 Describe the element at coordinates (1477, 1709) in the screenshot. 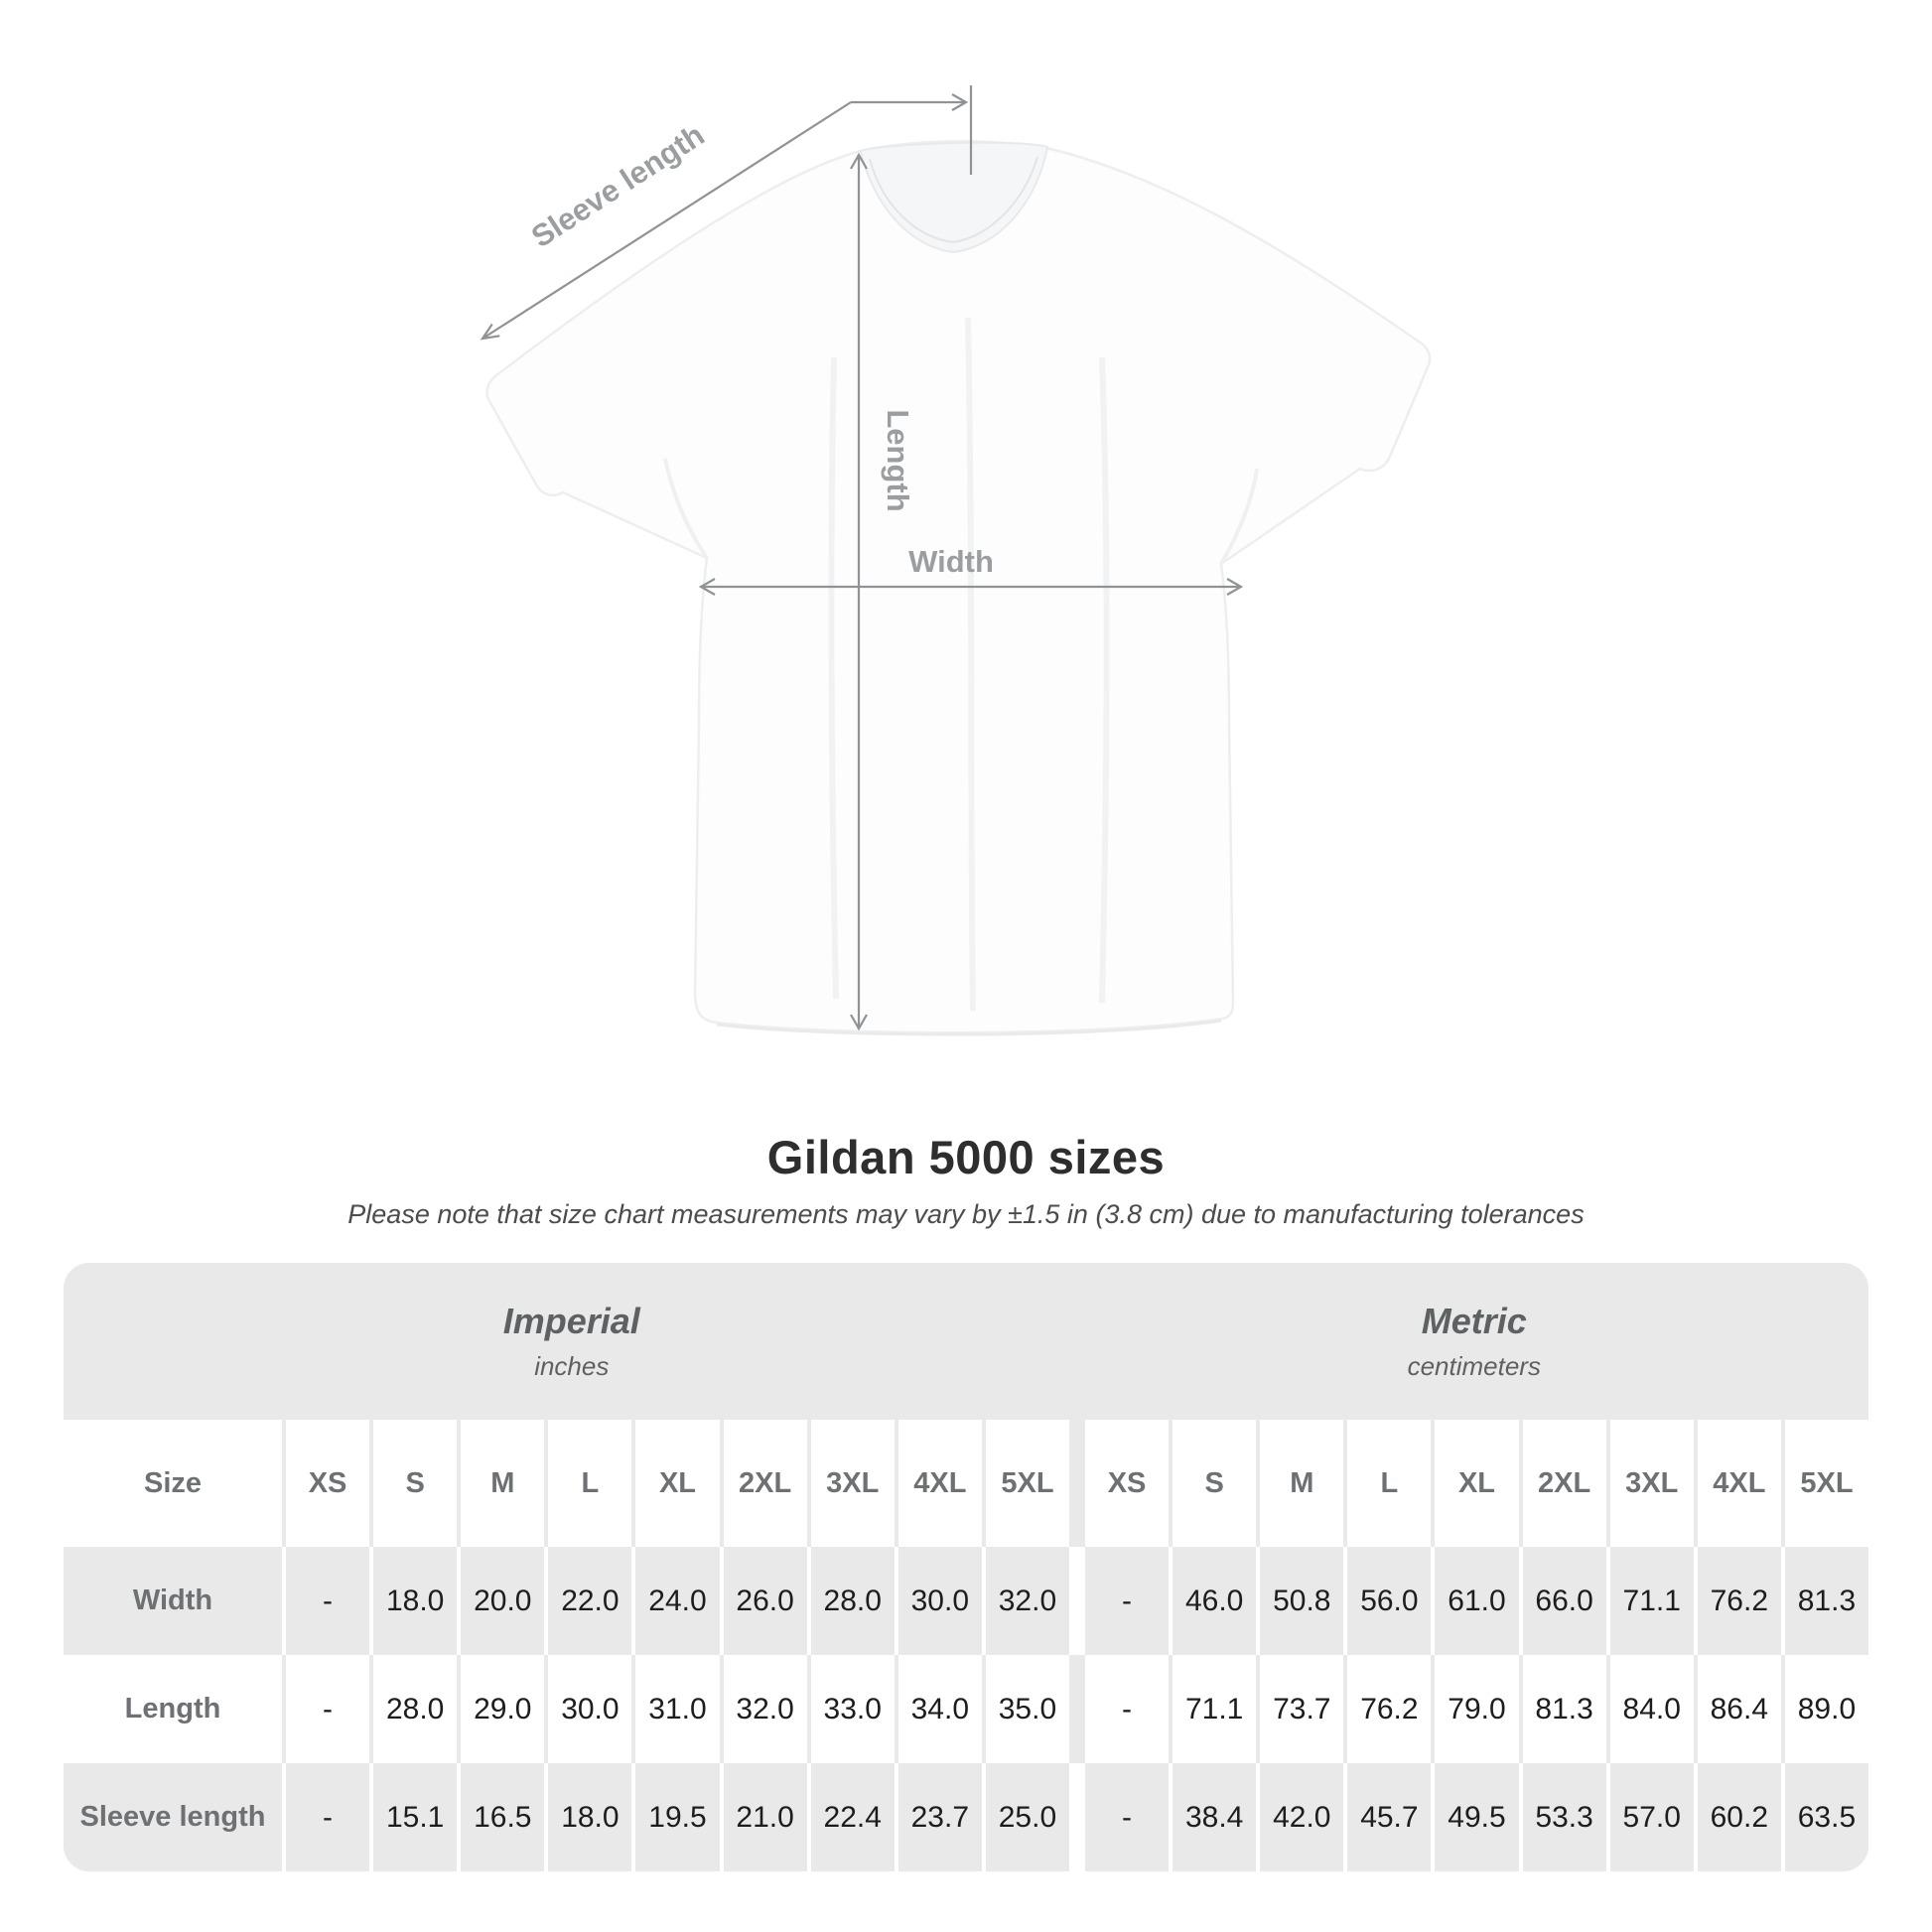

I see `value-cell: 79.0` at that location.